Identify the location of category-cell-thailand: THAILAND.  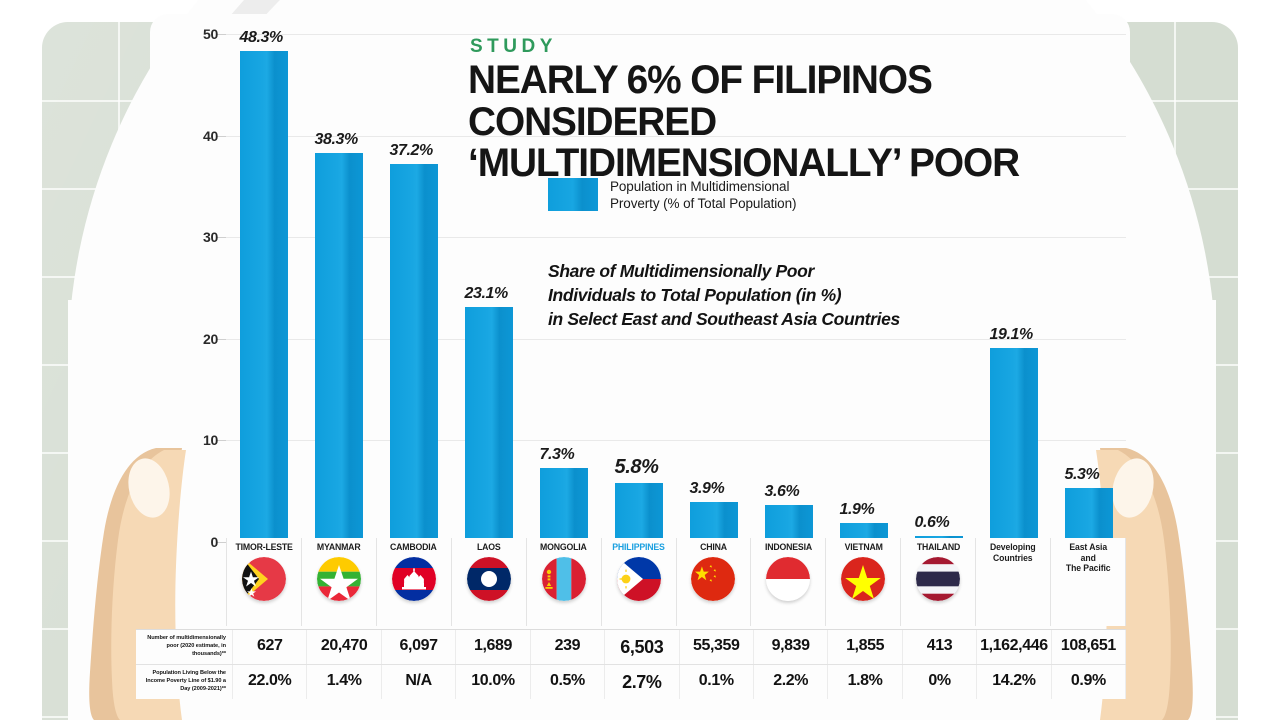
(938, 582).